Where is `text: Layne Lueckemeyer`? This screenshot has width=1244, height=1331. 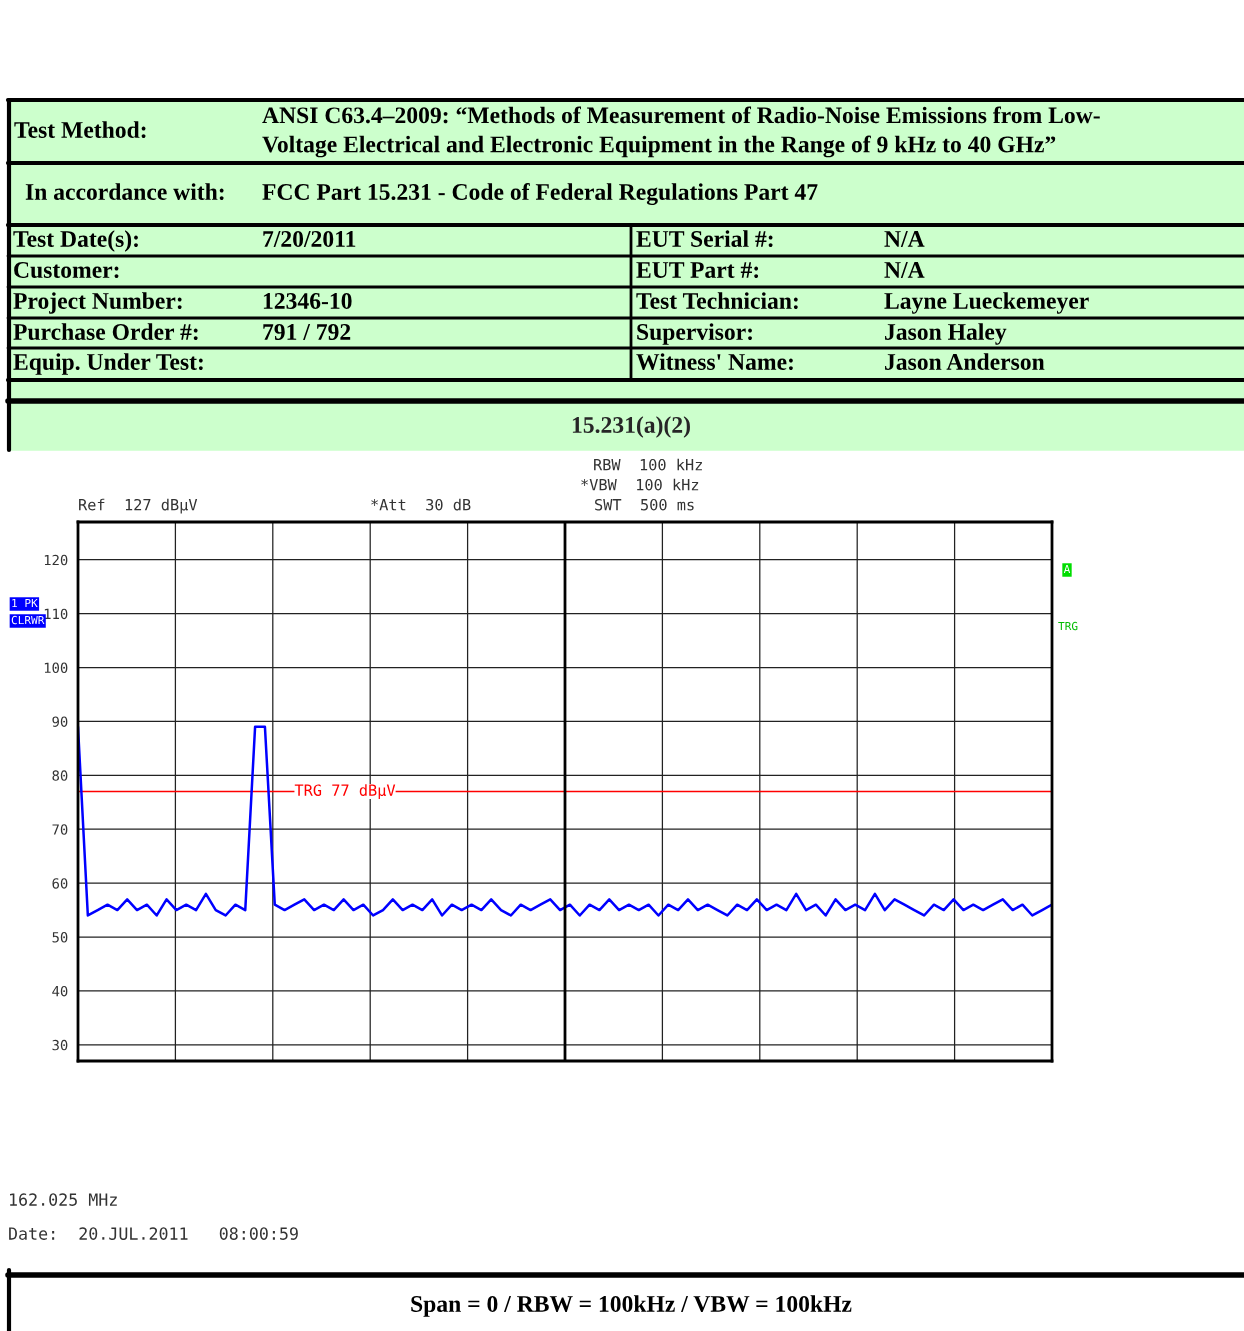 text: Layne Lueckemeyer is located at coordinates (986, 303).